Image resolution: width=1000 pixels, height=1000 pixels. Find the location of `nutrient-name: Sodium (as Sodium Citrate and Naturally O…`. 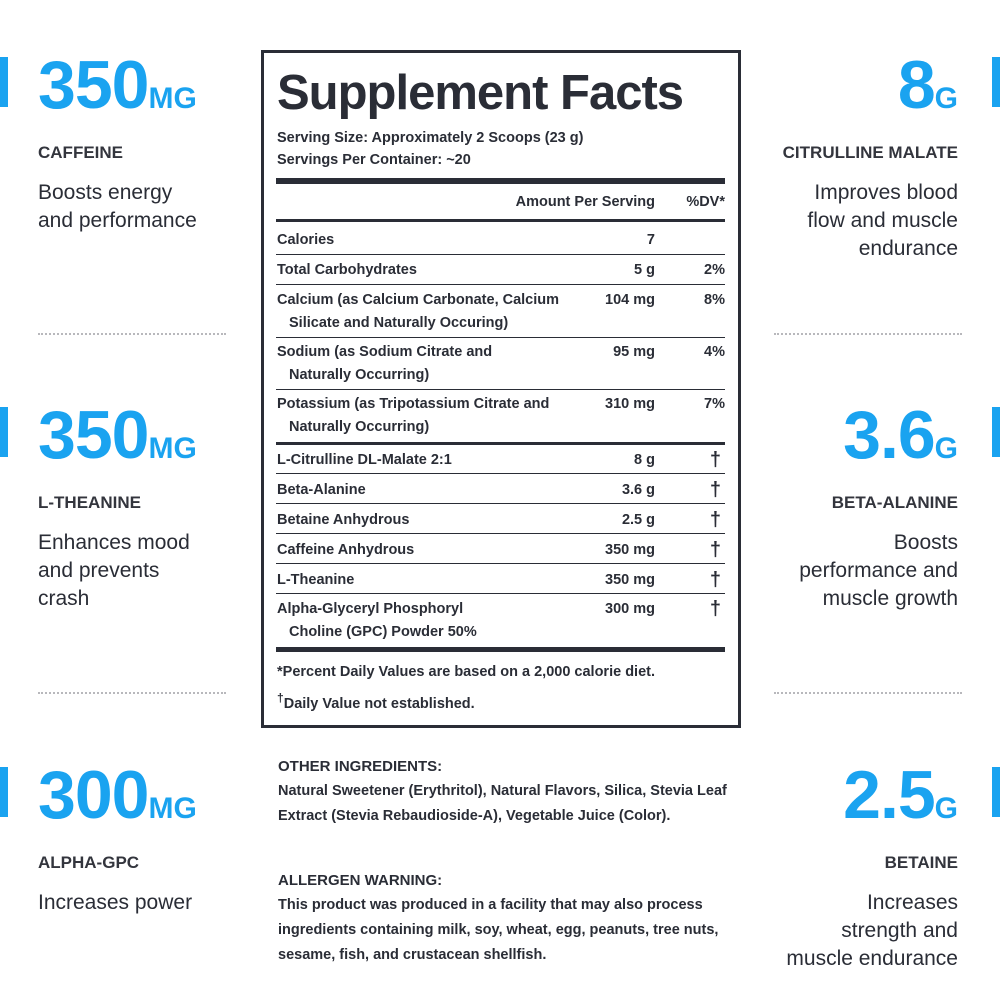

nutrient-name: Sodium (as Sodium Citrate and Naturally O… is located at coordinates (432, 364).